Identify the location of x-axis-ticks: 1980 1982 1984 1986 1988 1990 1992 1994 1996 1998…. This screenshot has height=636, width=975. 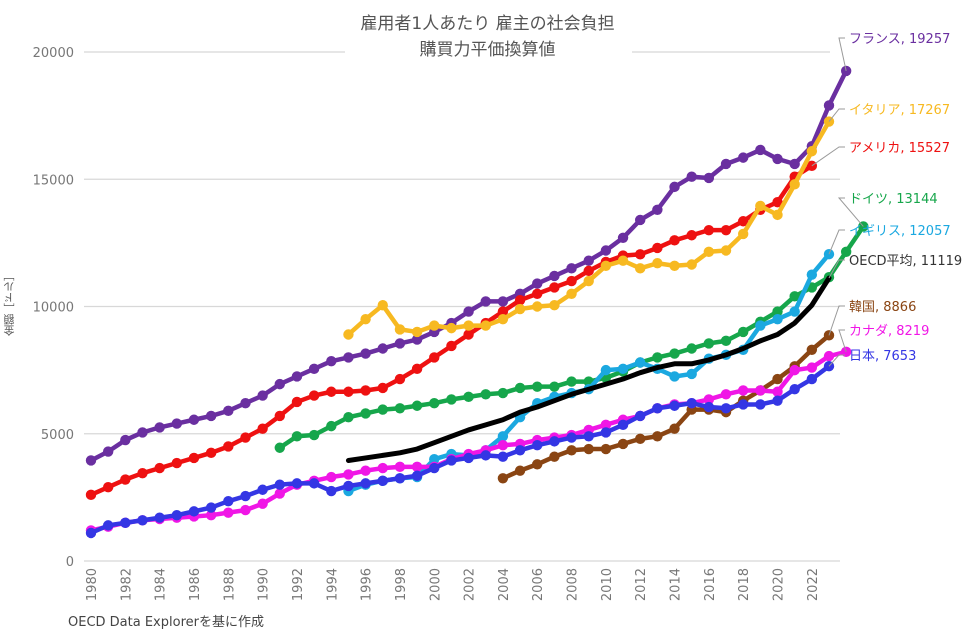
(453, 584).